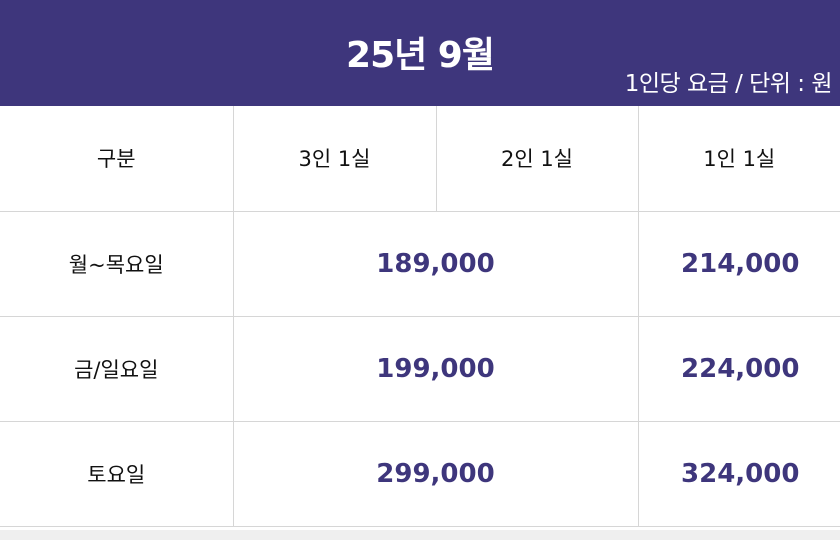 This screenshot has height=540, width=840. What do you see at coordinates (420, 55) in the screenshot?
I see `page-title: 25년 9월` at bounding box center [420, 55].